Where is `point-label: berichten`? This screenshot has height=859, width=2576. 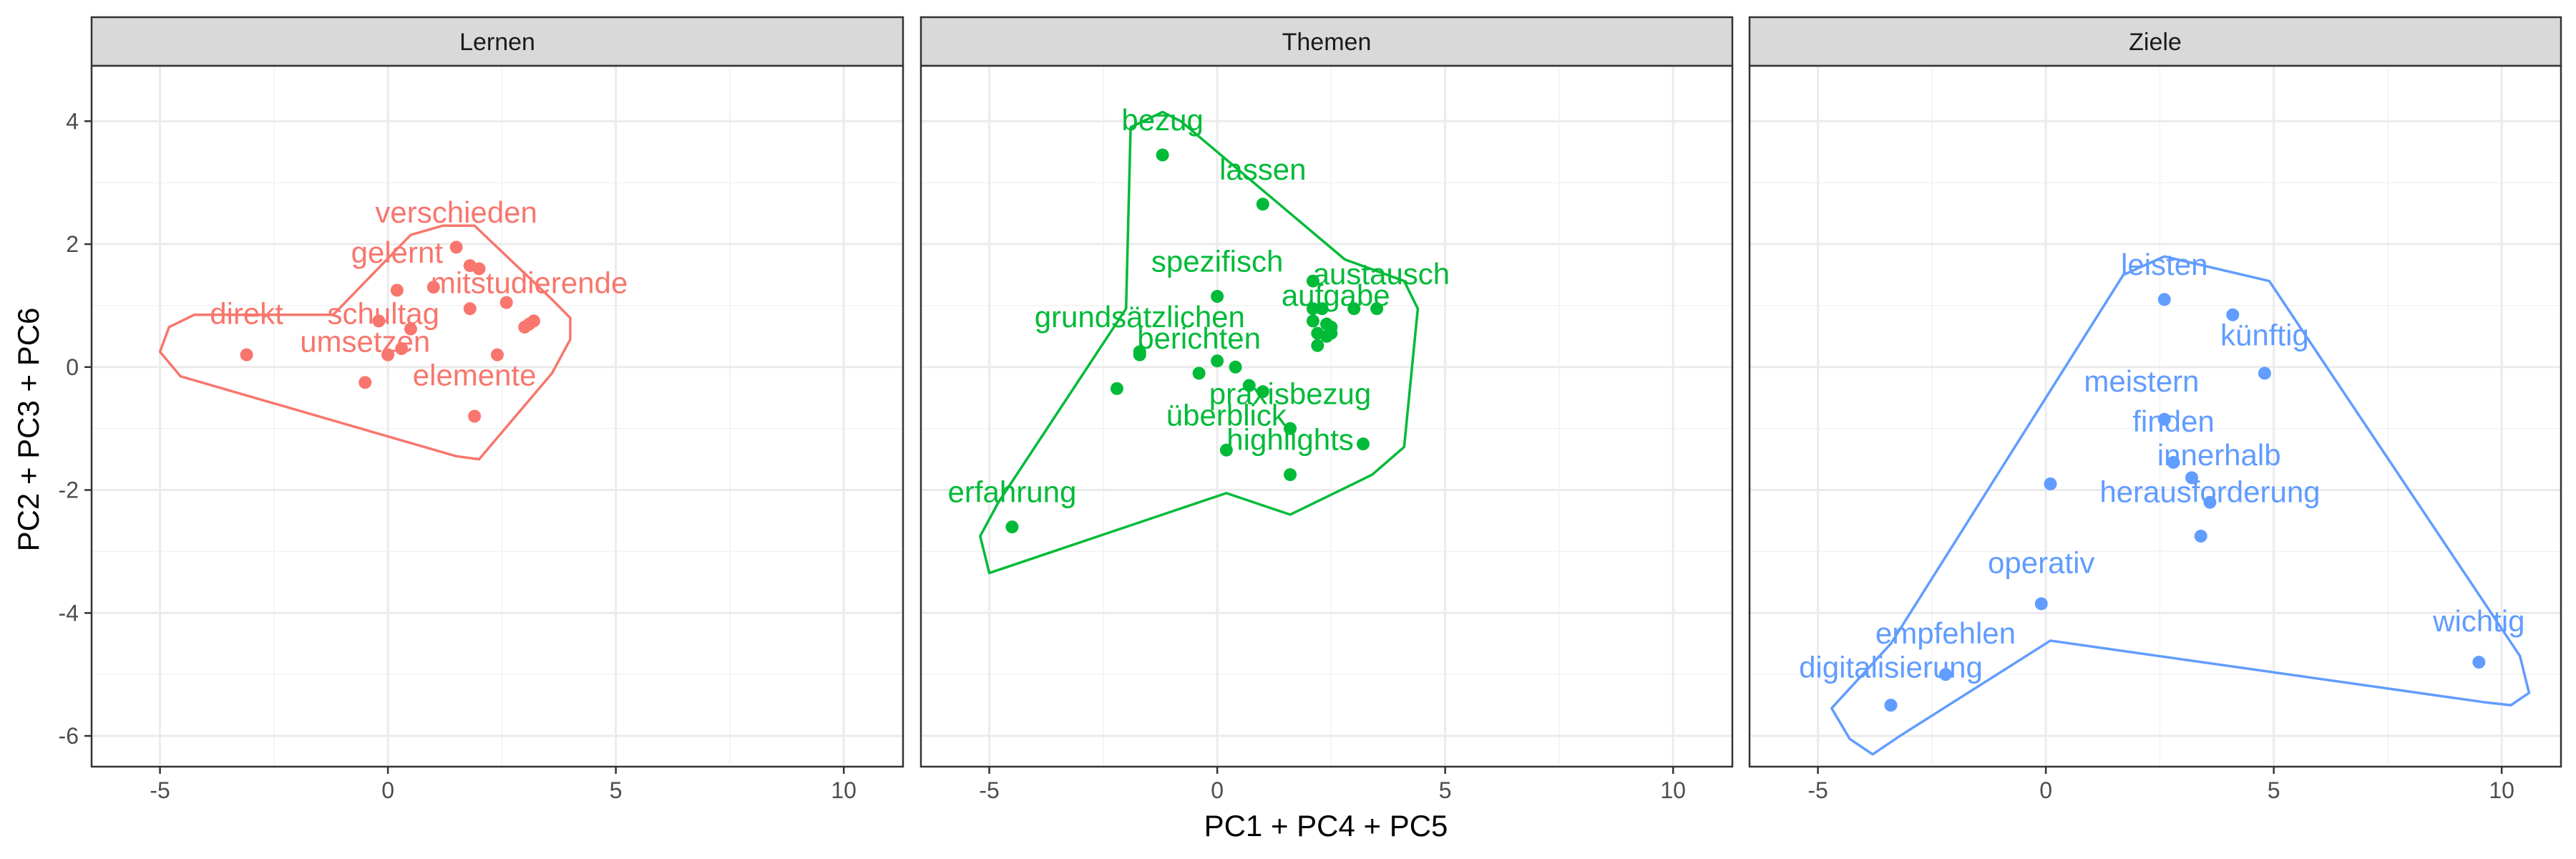
point-label: berichten is located at coordinates (1199, 338).